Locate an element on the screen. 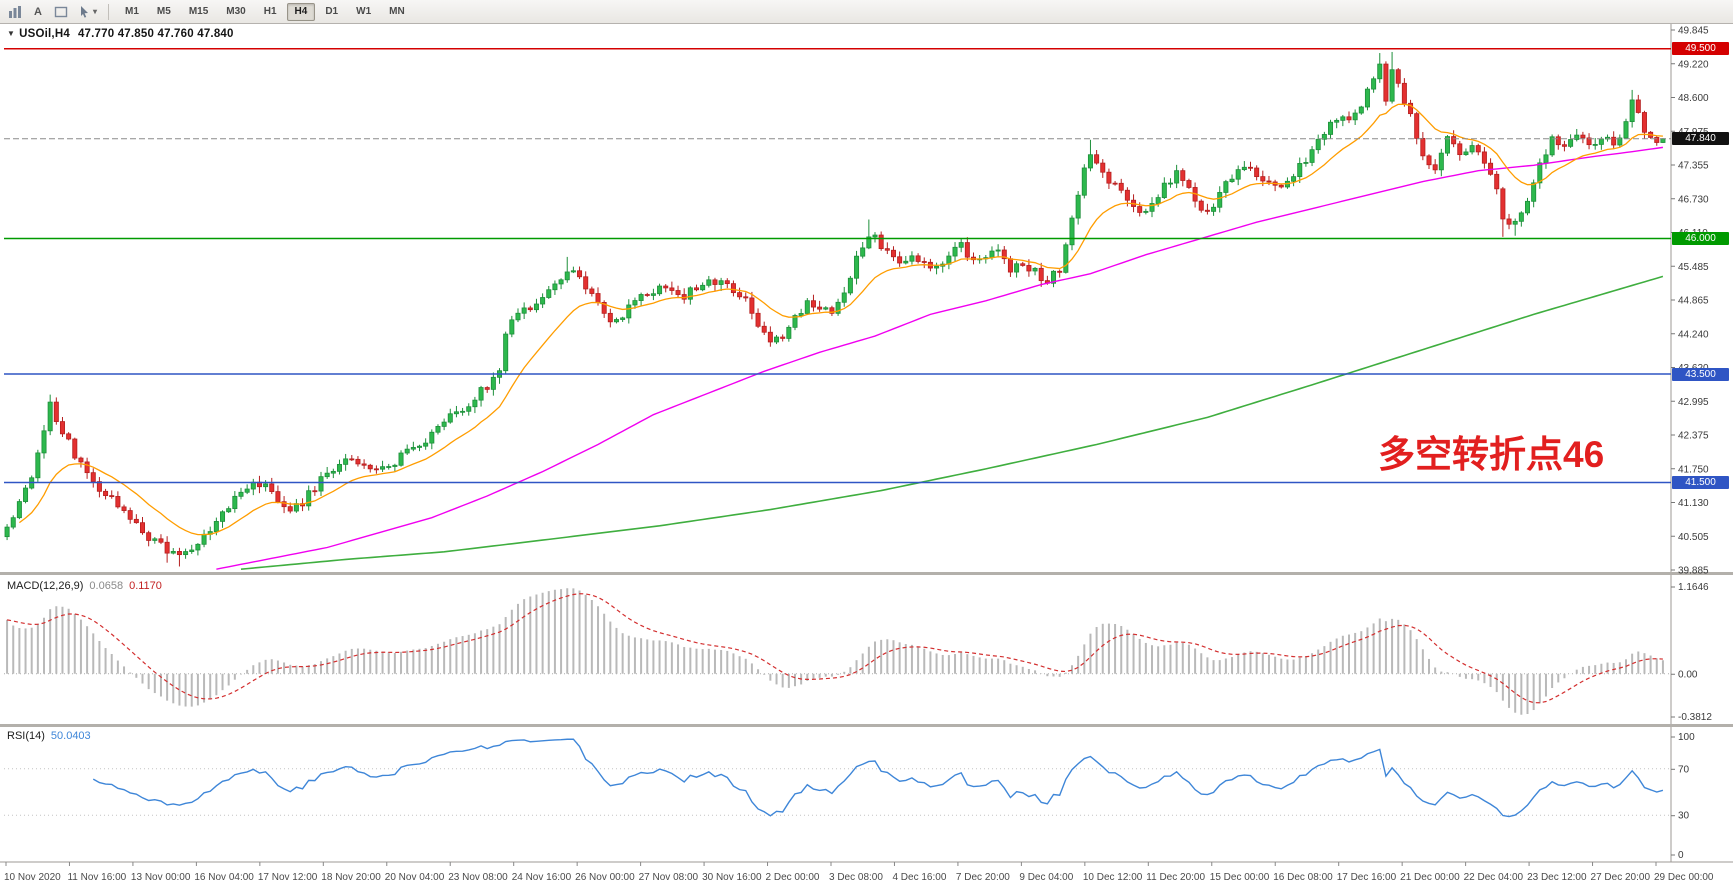 The width and height of the screenshot is (1733, 892). y-axis-label: 43.620 is located at coordinates (1693, 368).